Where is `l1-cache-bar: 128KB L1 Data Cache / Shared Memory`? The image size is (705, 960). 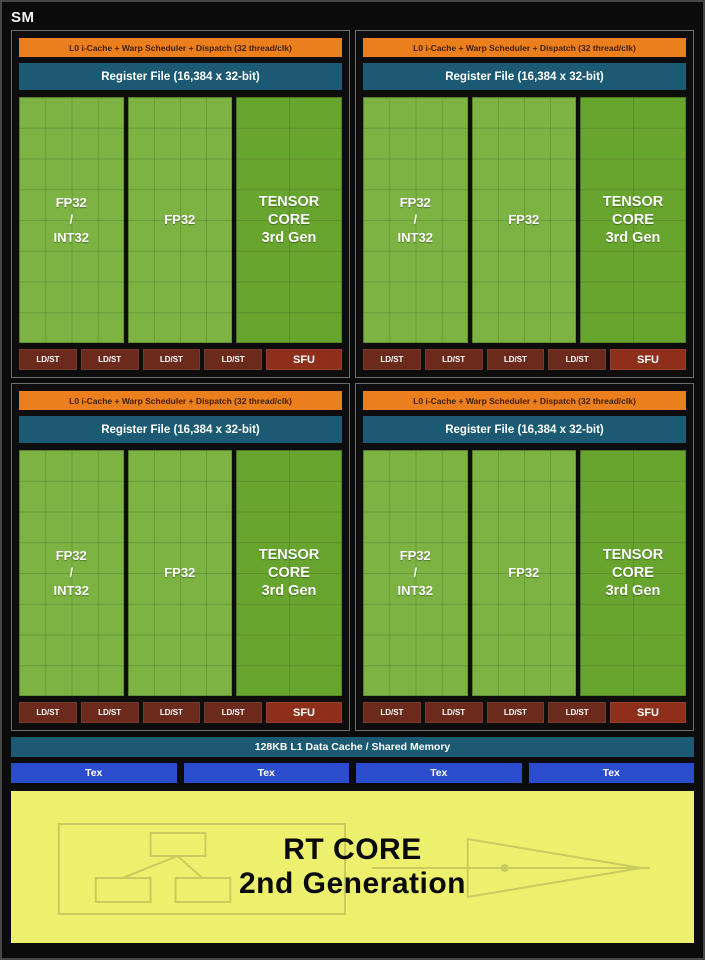 l1-cache-bar: 128KB L1 Data Cache / Shared Memory is located at coordinates (352, 747).